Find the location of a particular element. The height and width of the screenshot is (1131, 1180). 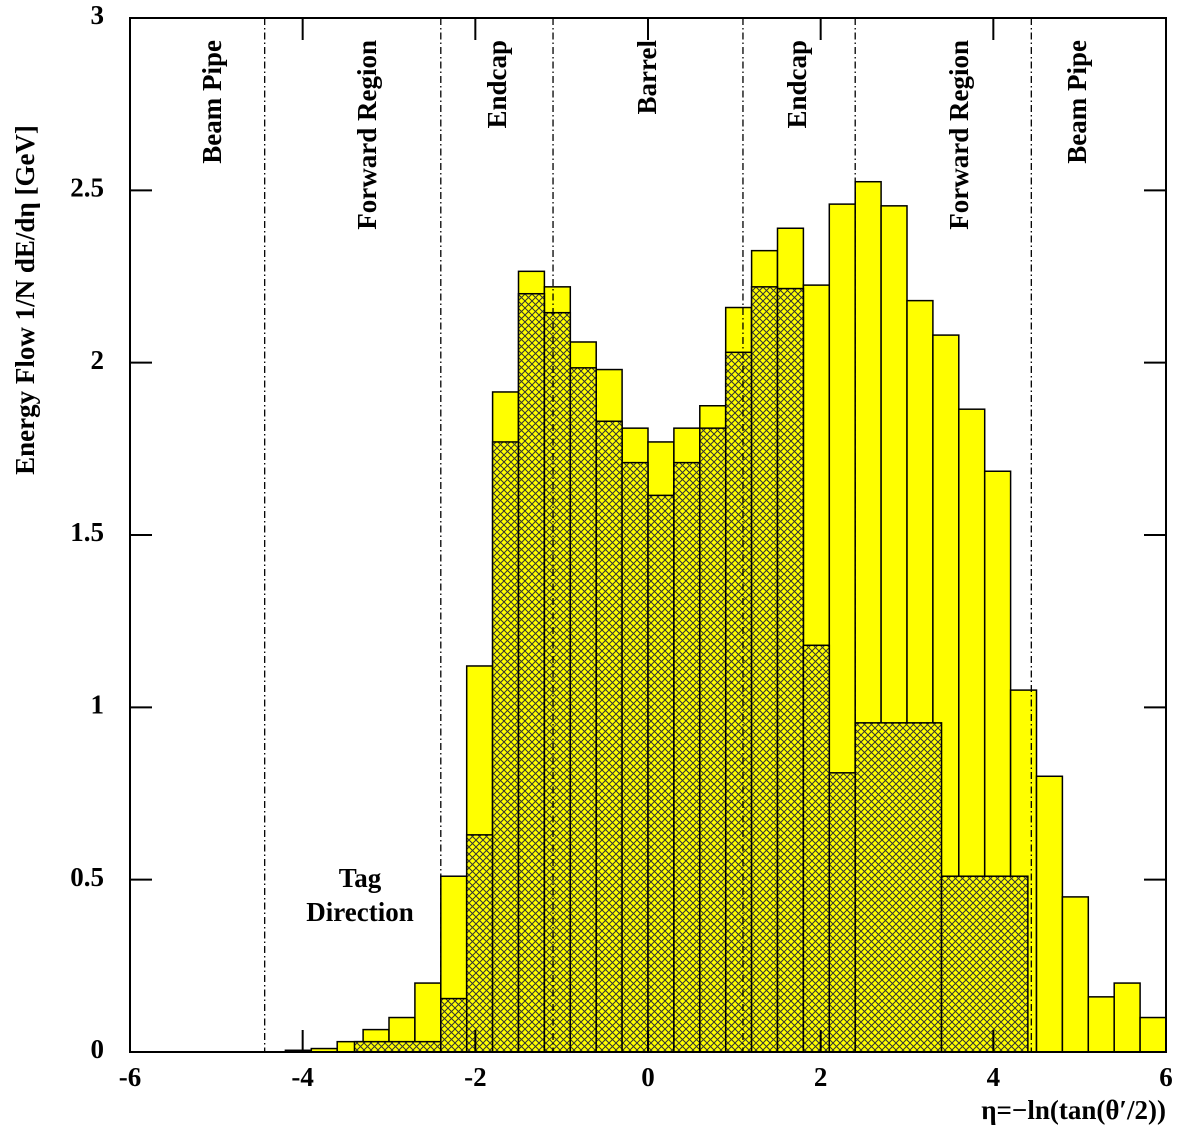

x-tick-label: -4 is located at coordinates (302, 1077).